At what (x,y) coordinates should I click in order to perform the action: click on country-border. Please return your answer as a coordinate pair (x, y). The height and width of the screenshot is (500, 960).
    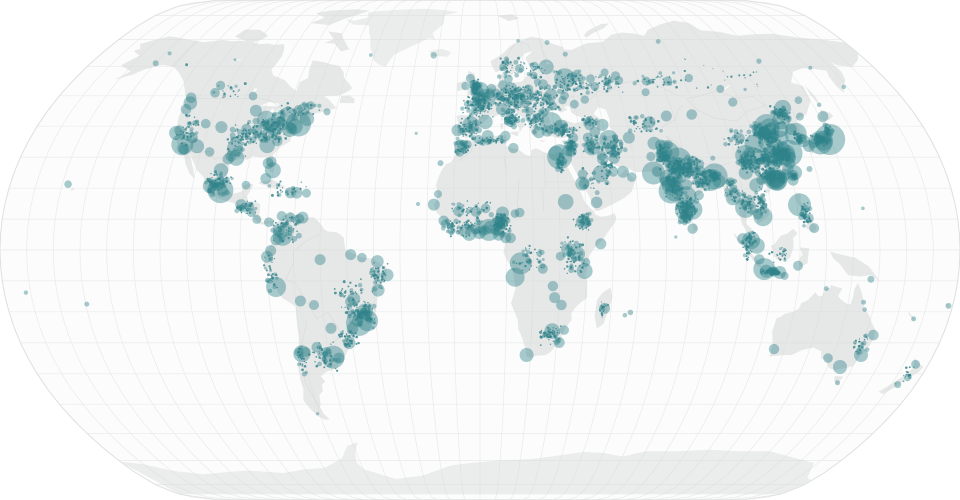
    Looking at the image, I should click on (726, 106).